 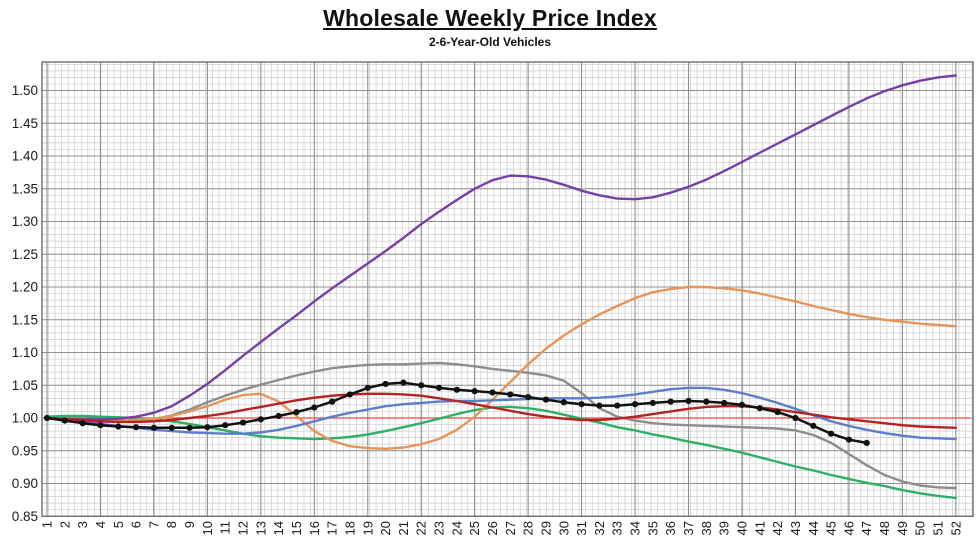 I want to click on x-tick-label: 18, so click(x=349, y=528).